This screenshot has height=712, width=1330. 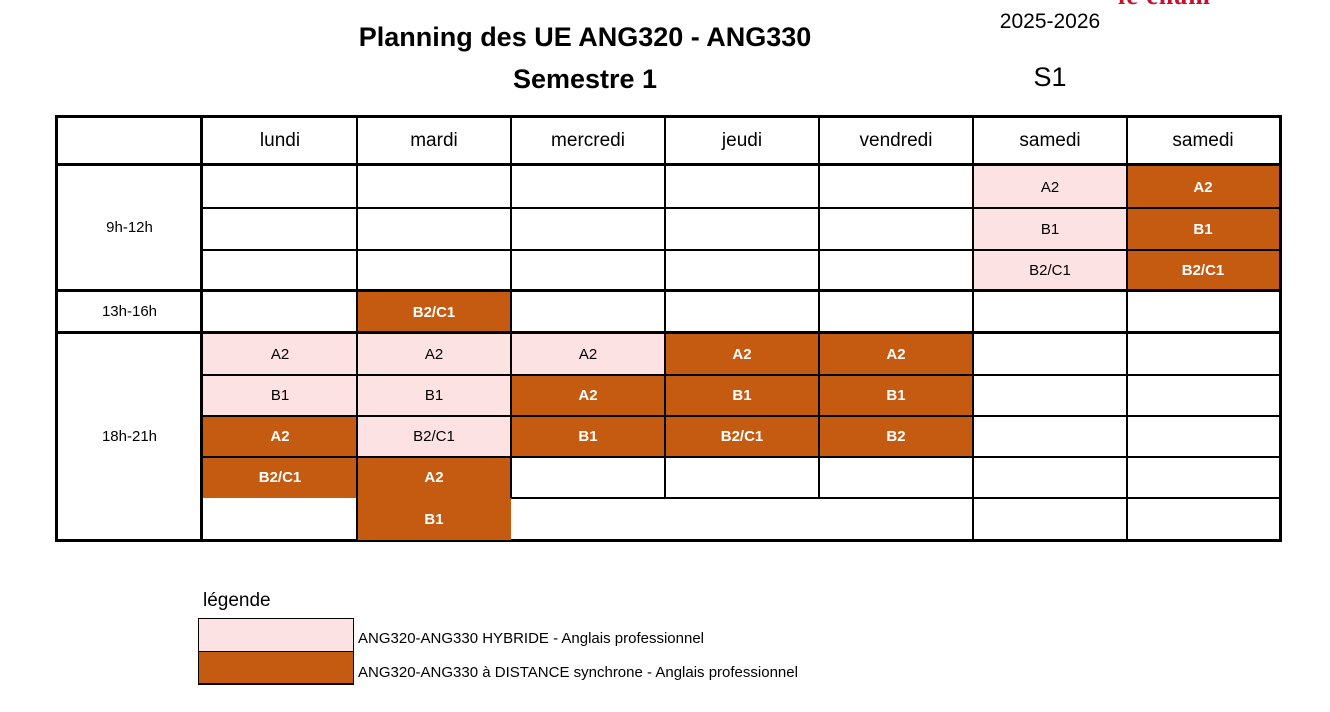 I want to click on day-header-jeudi: jeudi, so click(x=742, y=140).